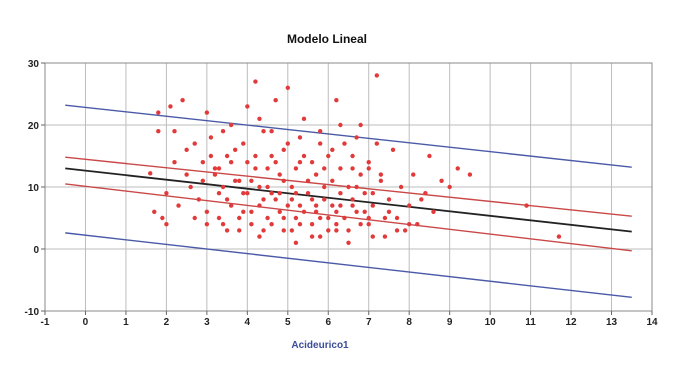  What do you see at coordinates (349, 319) in the screenshot?
I see `x-axis-ticks: -1 0 1 2 3 4 5 6 7 8 9 10 11 12 13 14` at bounding box center [349, 319].